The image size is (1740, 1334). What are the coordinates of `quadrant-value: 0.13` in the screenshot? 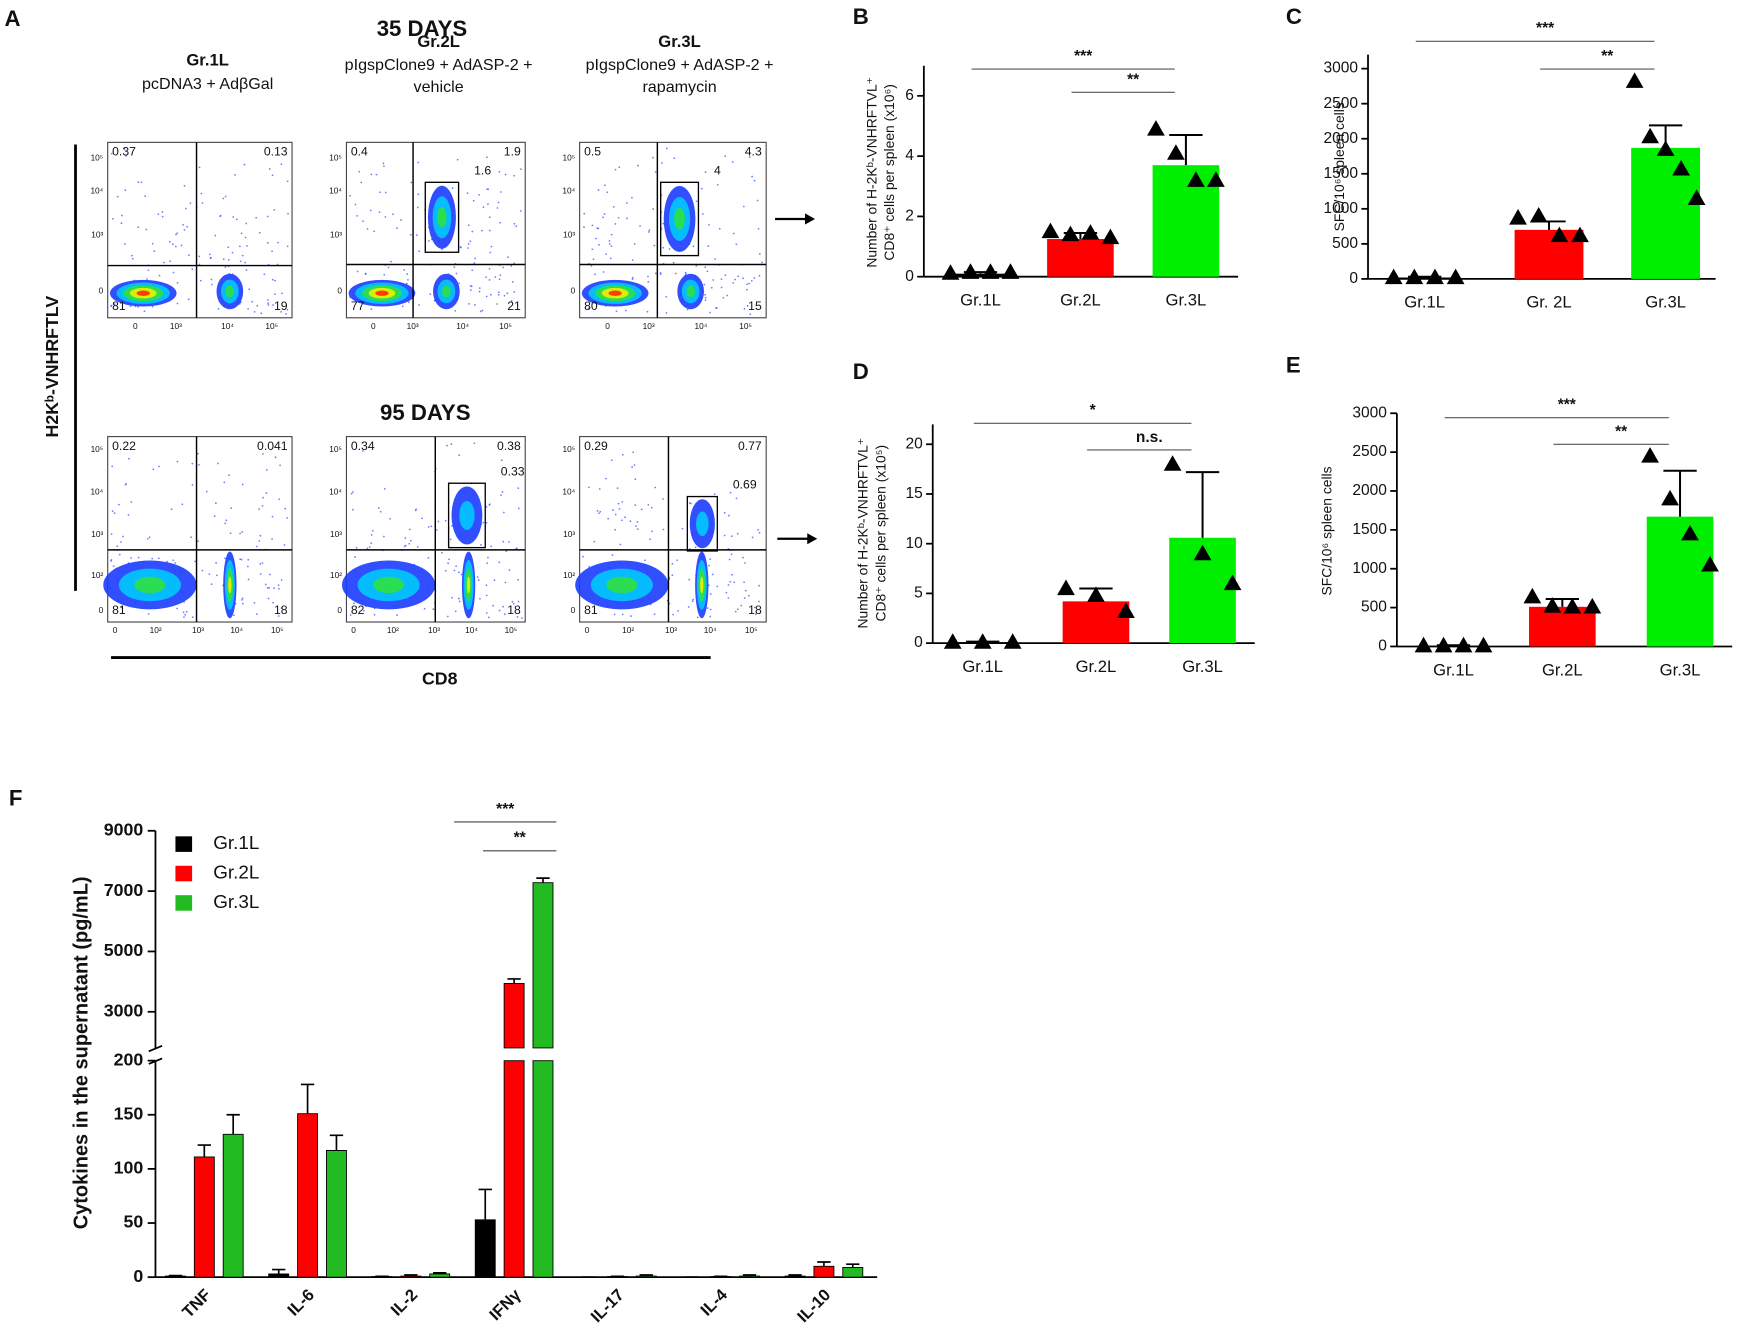 It's located at (276, 152).